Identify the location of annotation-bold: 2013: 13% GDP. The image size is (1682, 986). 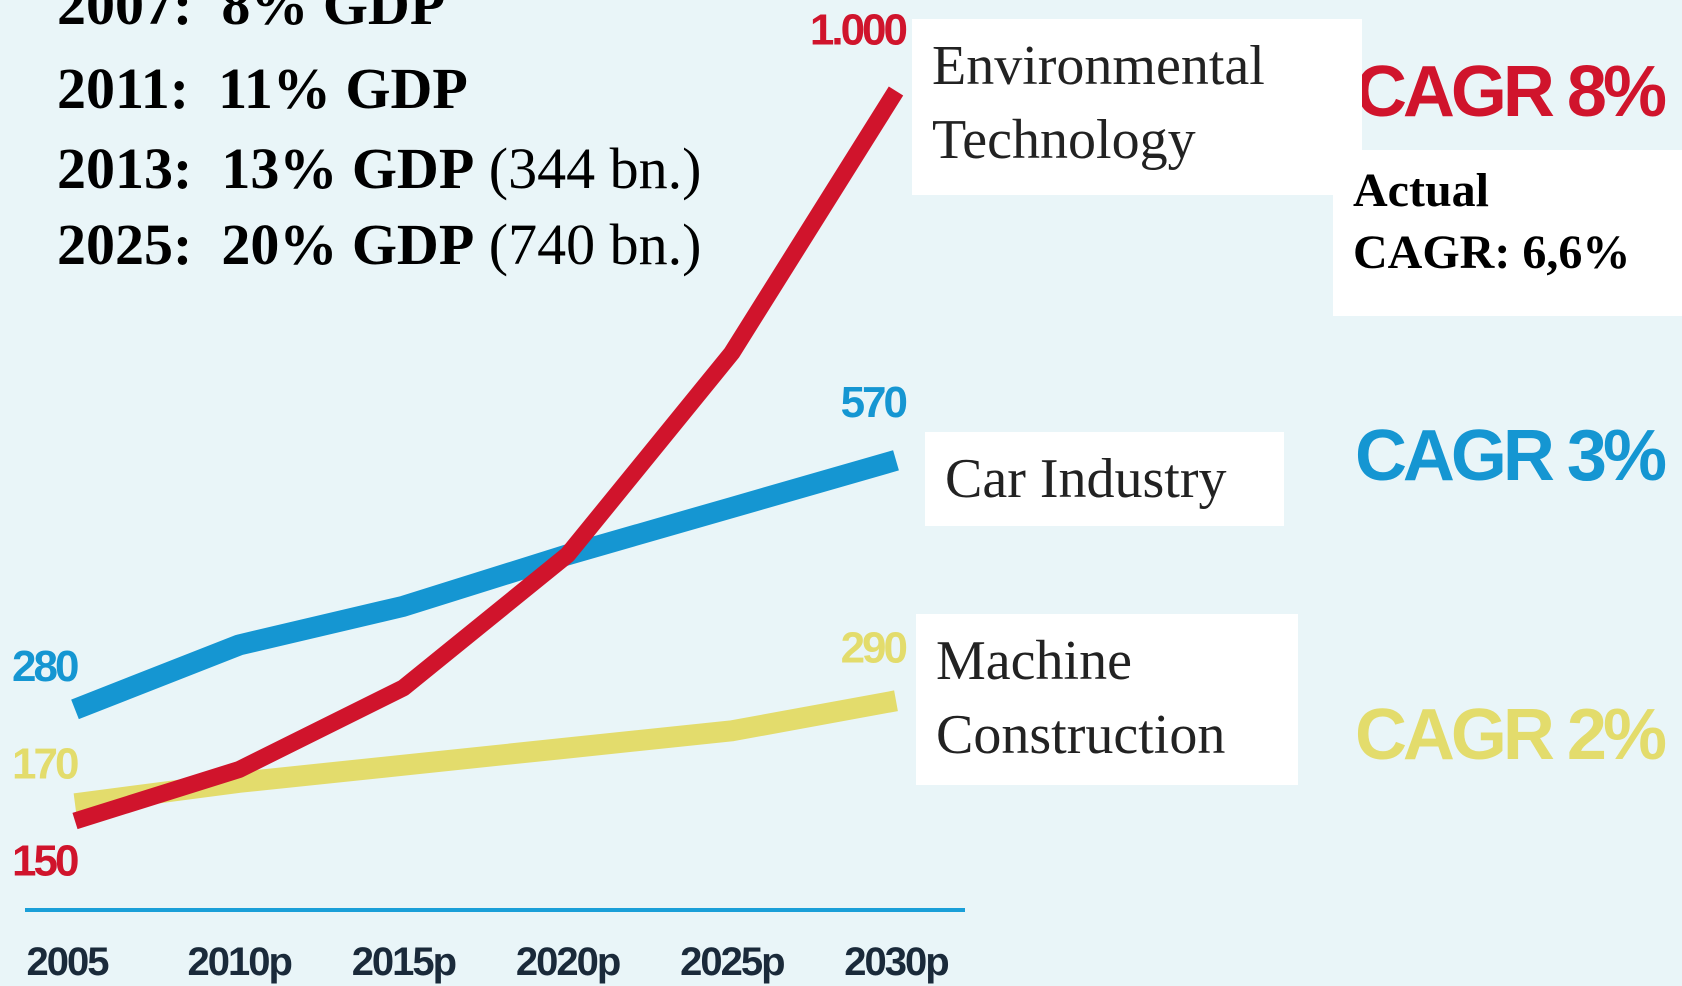
(266, 168).